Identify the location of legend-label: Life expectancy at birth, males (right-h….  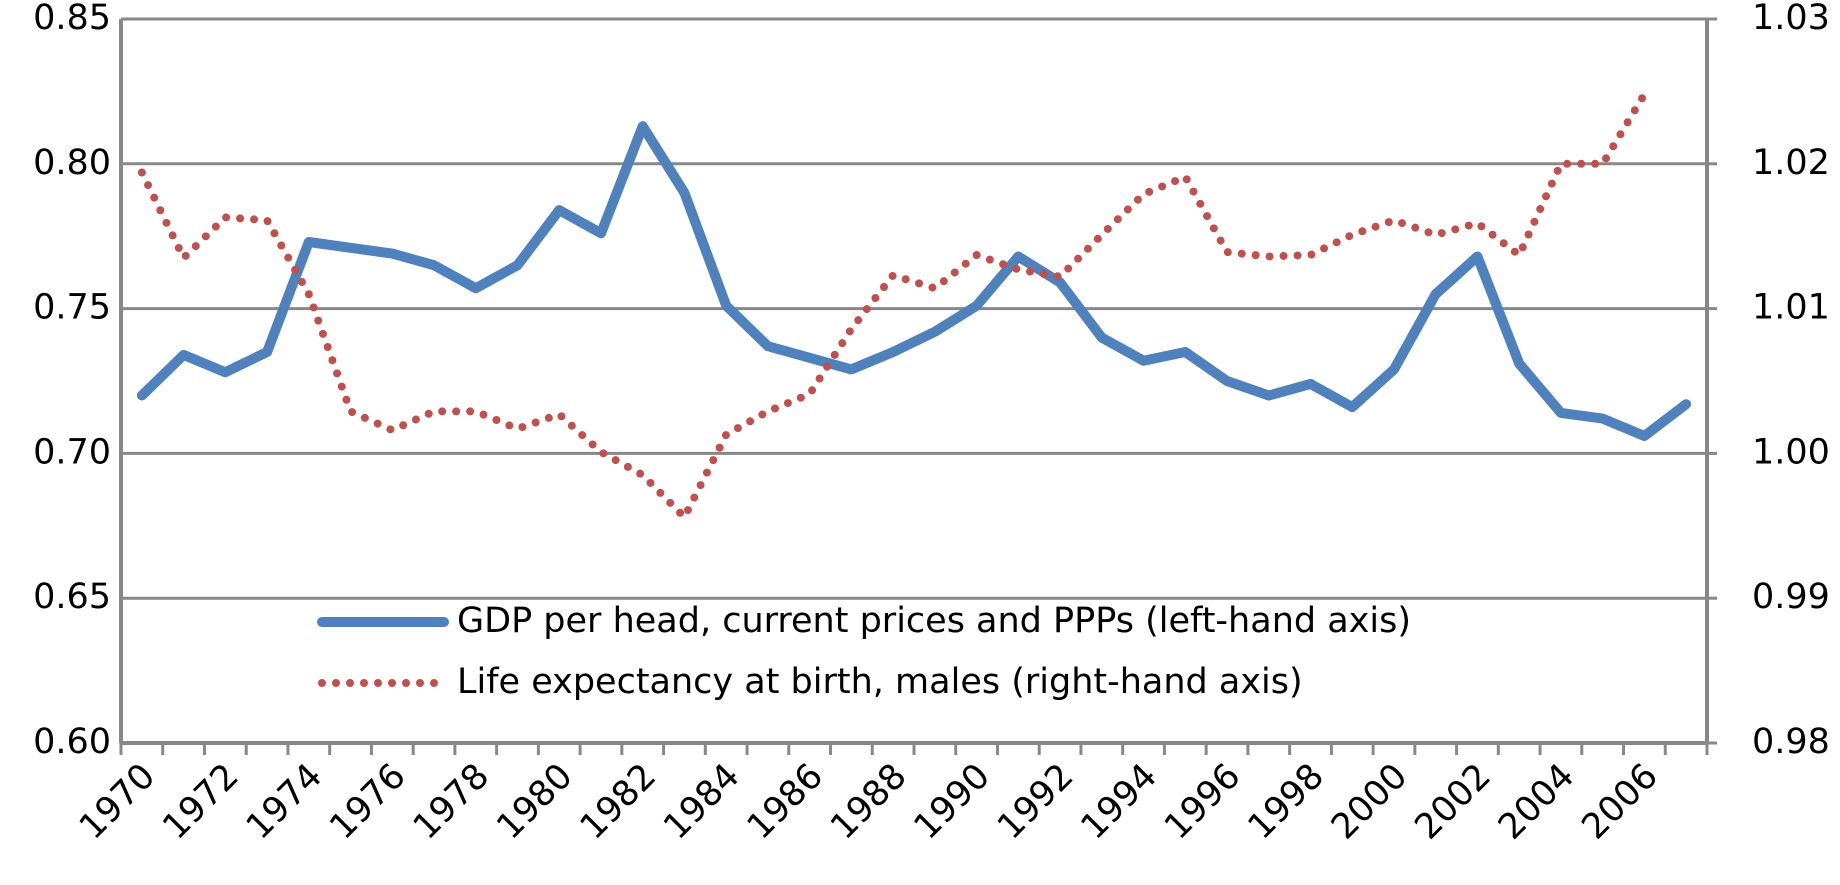
(880, 682).